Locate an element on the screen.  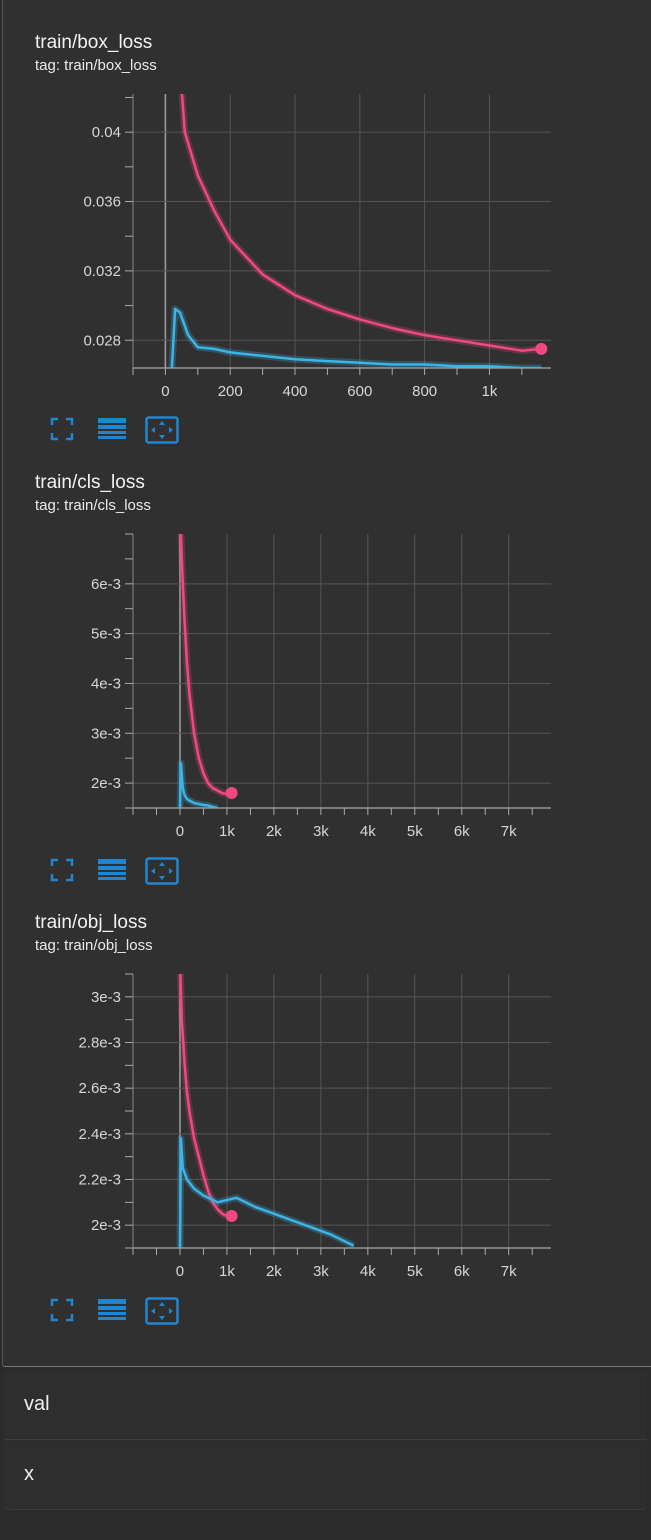
y-tick-label: 2.2e-3 is located at coordinates (99, 1180).